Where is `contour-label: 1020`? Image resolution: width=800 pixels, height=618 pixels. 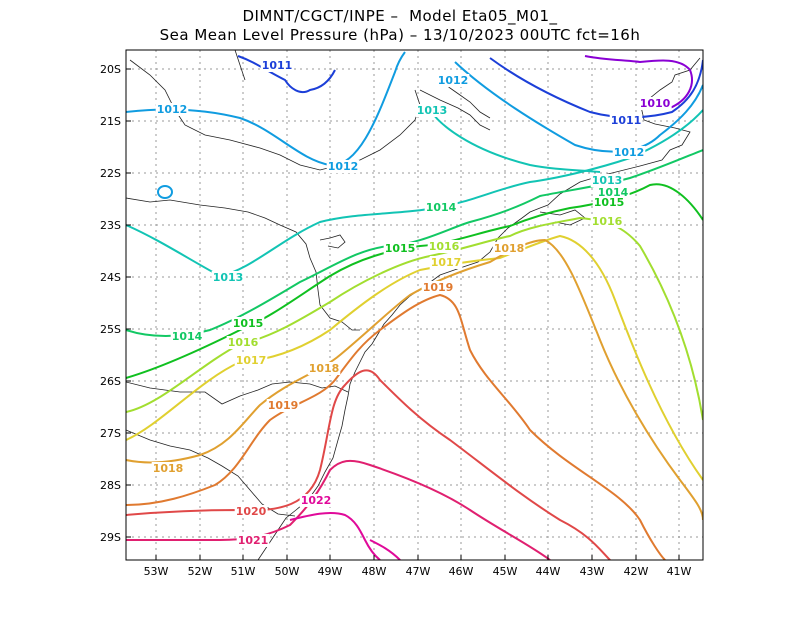
contour-label: 1020 is located at coordinates (251, 511).